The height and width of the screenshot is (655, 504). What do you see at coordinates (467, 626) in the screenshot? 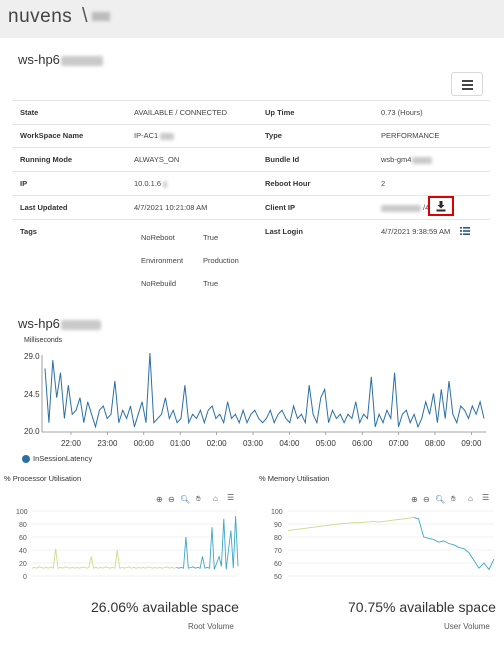
I see `user-volume-label: User Volume` at bounding box center [467, 626].